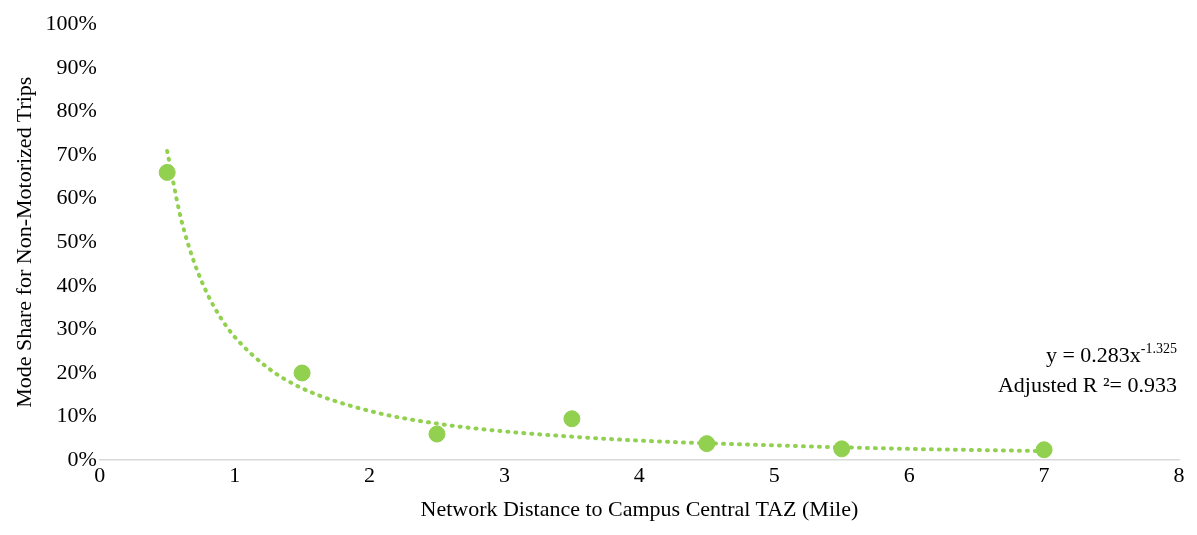  Describe the element at coordinates (76, 284) in the screenshot. I see `y-tick-label: 40%` at that location.